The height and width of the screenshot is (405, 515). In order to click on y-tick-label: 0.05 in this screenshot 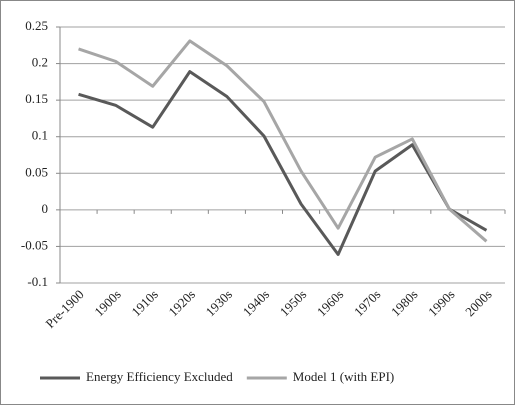, I will do `click(36, 171)`.